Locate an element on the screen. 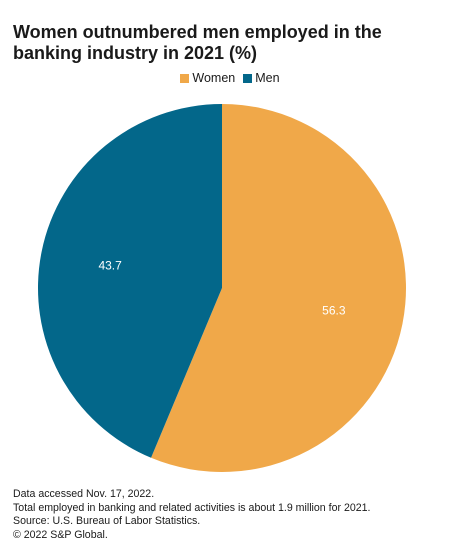  footnote-source: Source: U.S. Bureau of Labor Statistics. is located at coordinates (107, 521).